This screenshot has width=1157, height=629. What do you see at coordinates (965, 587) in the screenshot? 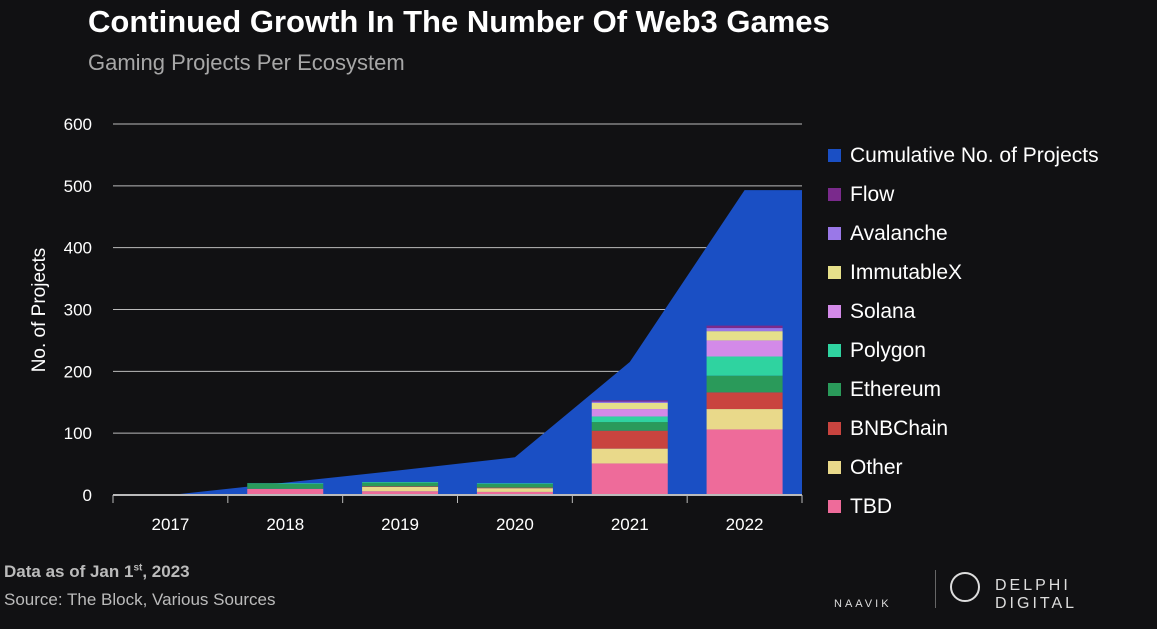
I see `delphi-logo-icon` at bounding box center [965, 587].